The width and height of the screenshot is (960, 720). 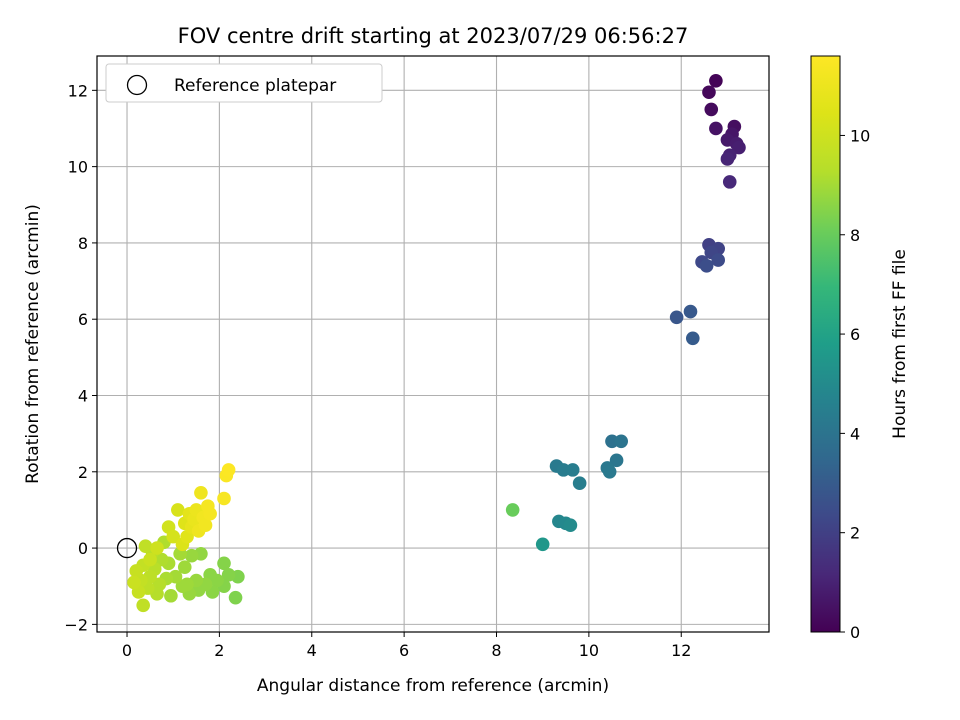 What do you see at coordinates (404, 650) in the screenshot?
I see `x-tick-label: 6` at bounding box center [404, 650].